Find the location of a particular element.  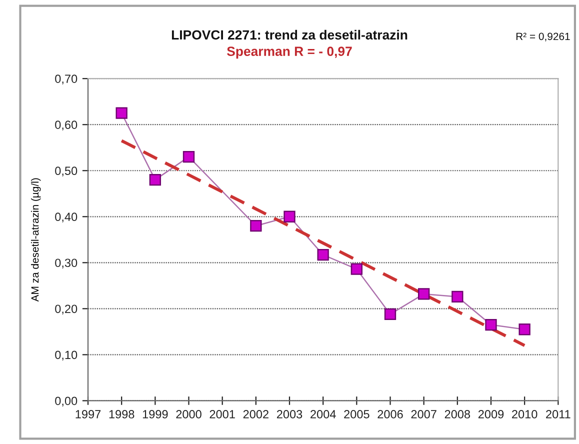

x-tick-label: 2002 is located at coordinates (255, 414).